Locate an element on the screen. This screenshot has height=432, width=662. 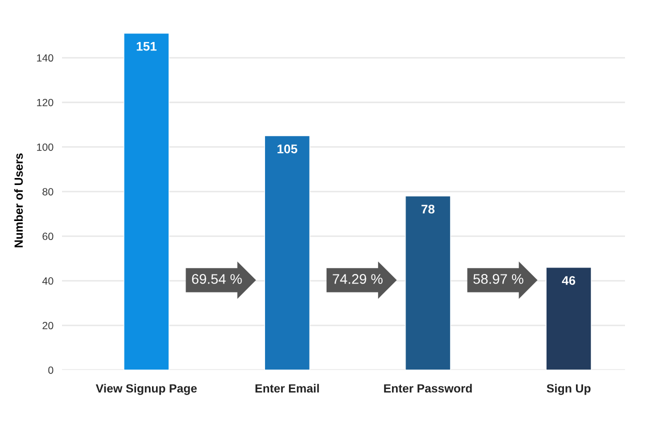
y-tick-label: 100 is located at coordinates (45, 147).